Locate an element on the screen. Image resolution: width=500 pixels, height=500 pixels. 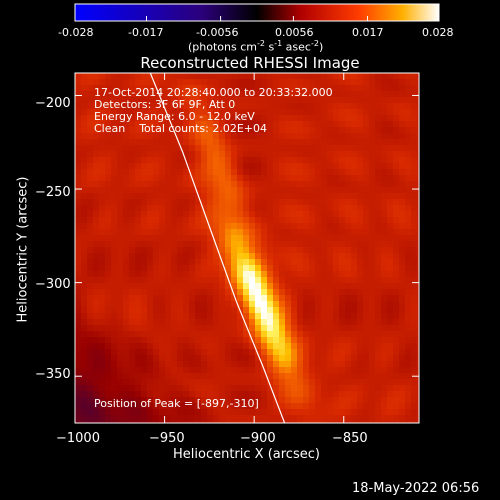
peak-position-label: Position of Peak = [-897,-310] is located at coordinates (176, 403).